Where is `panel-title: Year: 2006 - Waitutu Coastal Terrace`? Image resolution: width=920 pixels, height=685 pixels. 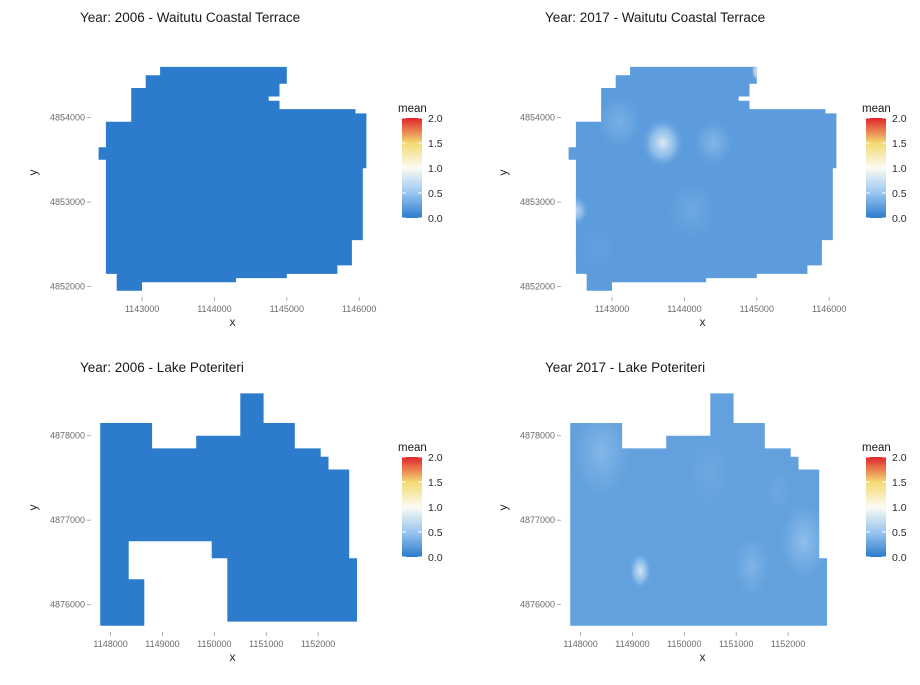
panel-title: Year: 2006 - Waitutu Coastal Terrace is located at coordinates (190, 17).